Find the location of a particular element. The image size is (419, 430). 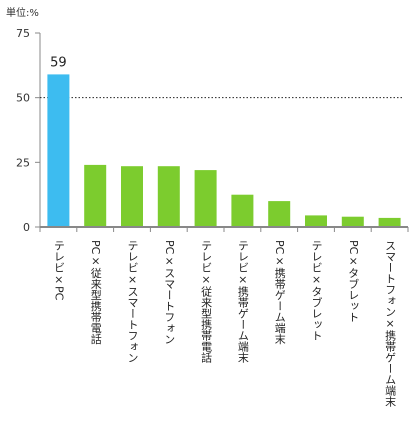

x-tick-label: PC×携帯ゲーム端末 is located at coordinates (280, 292).